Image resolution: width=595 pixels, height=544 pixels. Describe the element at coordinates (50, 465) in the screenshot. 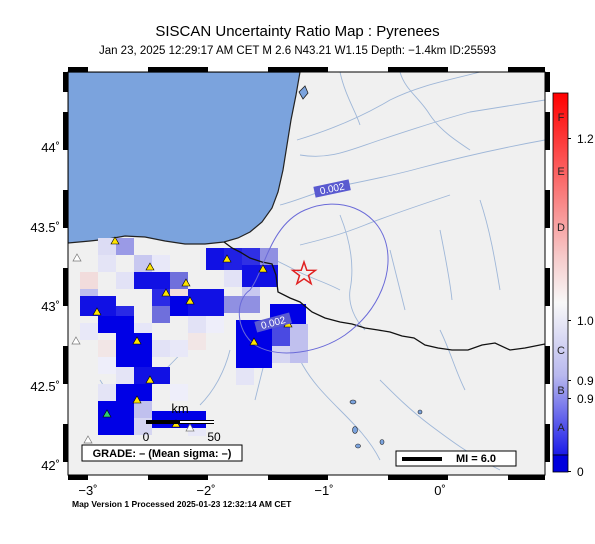

I see `lat-tick-label: 42˚` at that location.